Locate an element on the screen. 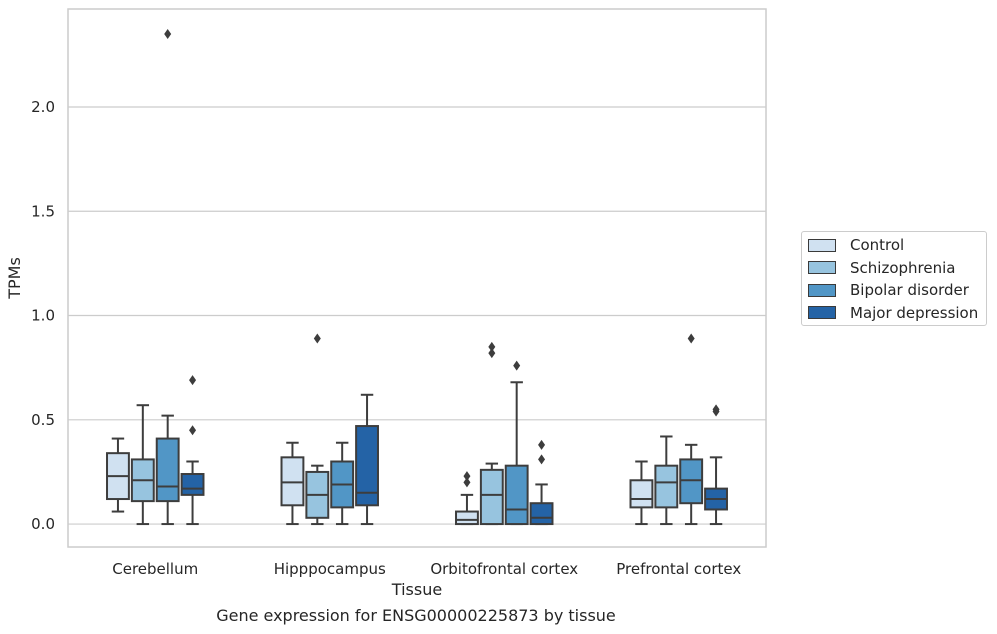 This screenshot has width=997, height=634. y-tick-label: 2.0 is located at coordinates (43, 107).